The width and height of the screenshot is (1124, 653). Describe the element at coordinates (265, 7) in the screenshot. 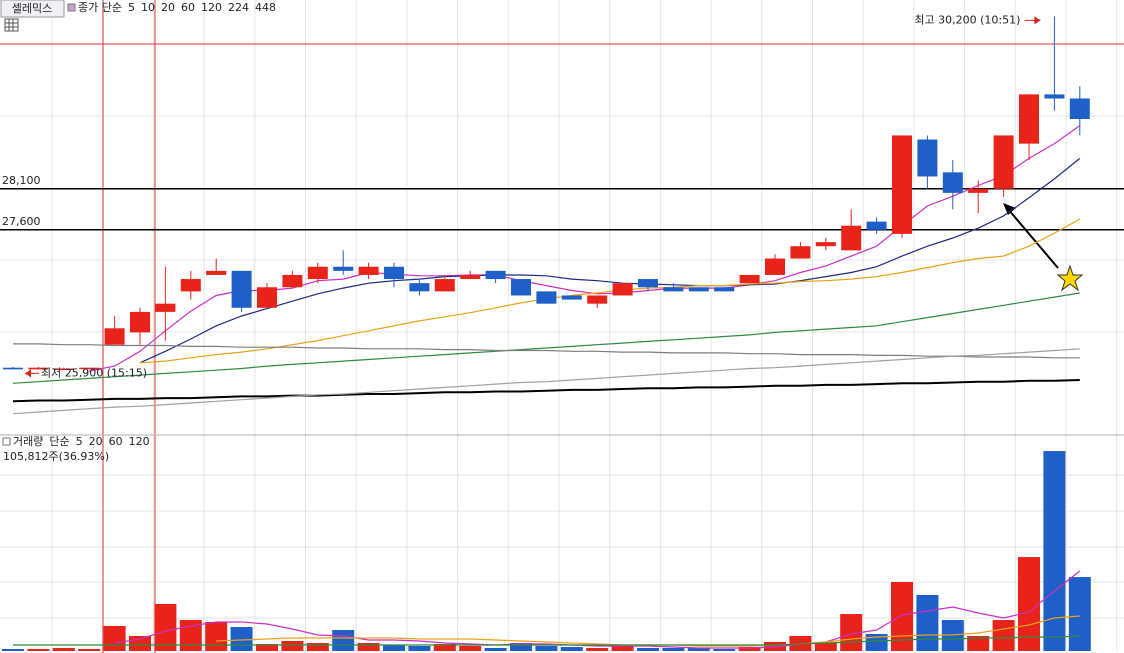

I see `legend-entry: 448` at that location.